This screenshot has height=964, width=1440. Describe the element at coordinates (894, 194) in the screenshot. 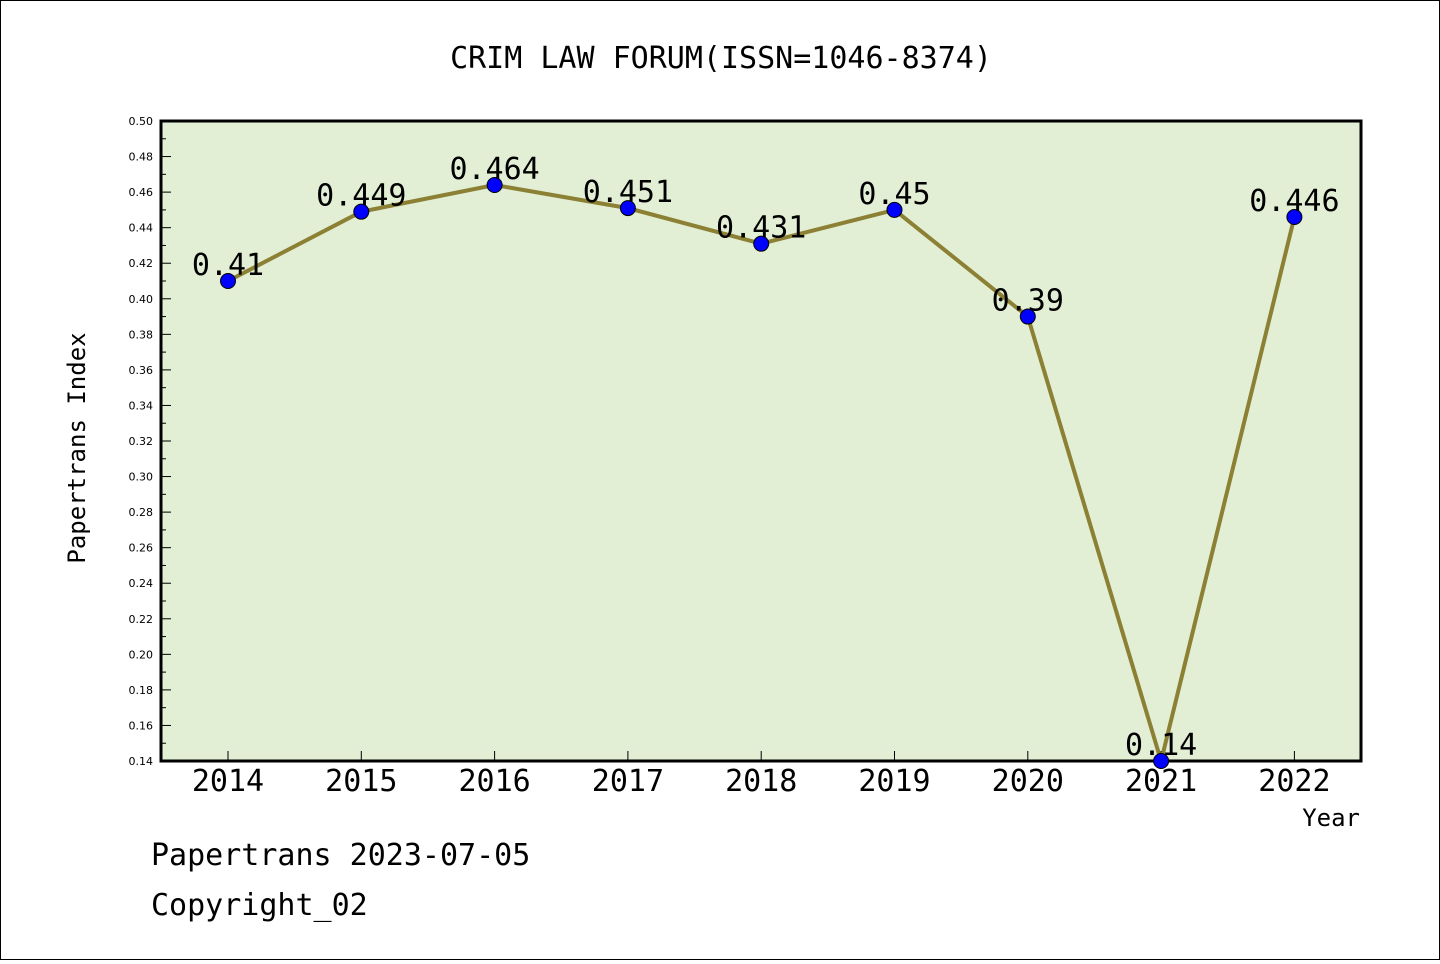

I see `data-label: 0.45` at that location.